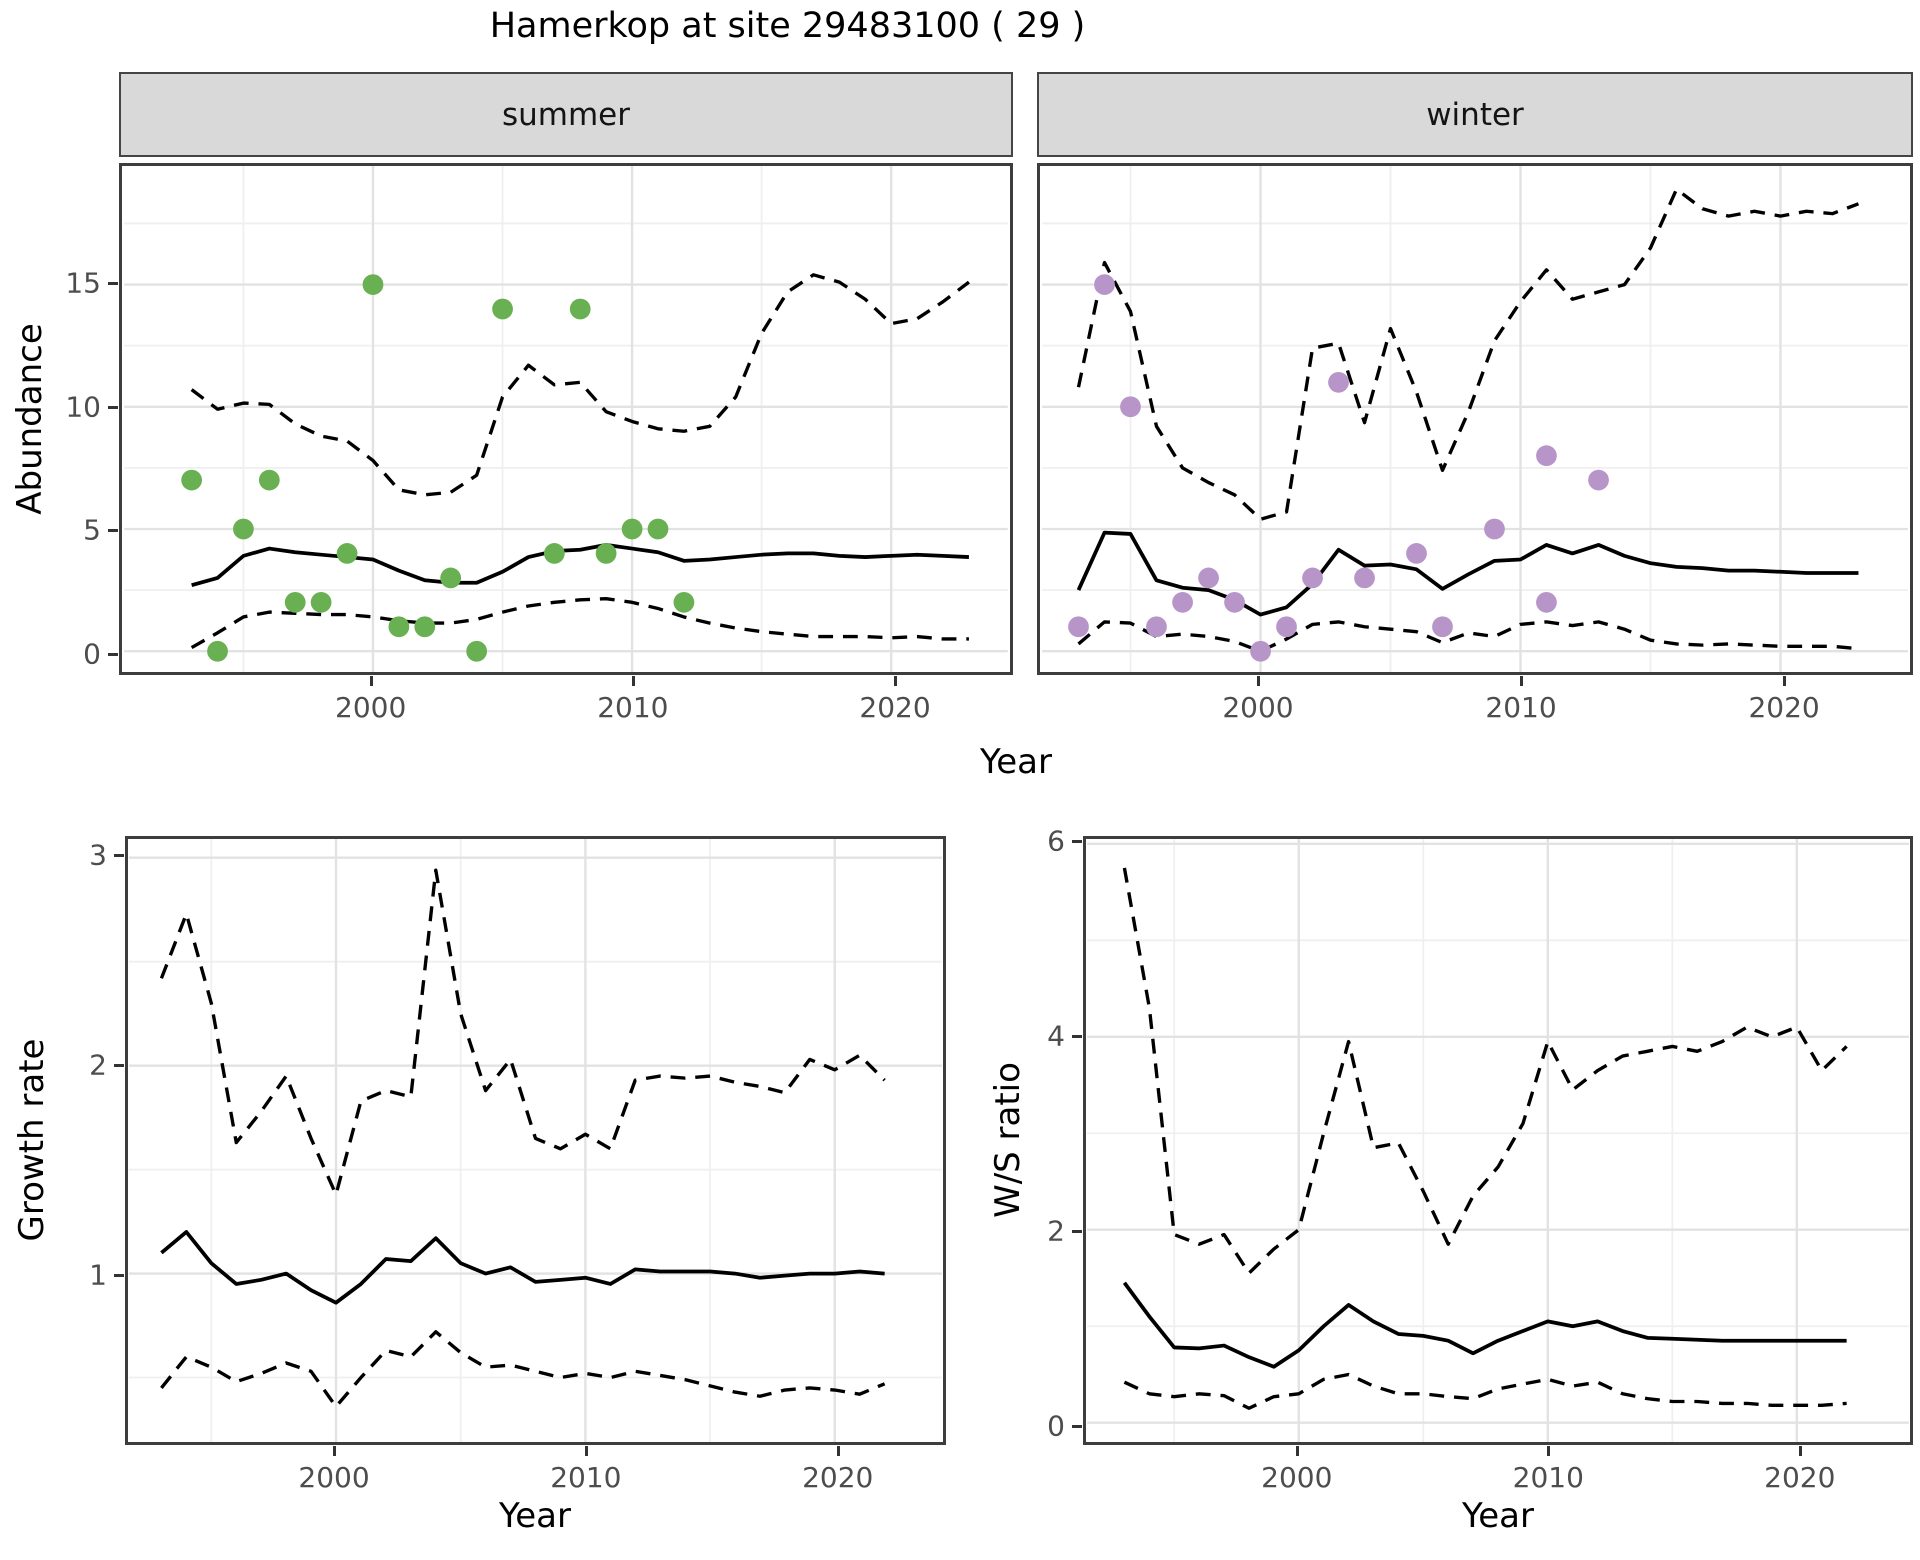 The image size is (1920, 1560). What do you see at coordinates (32, 1140) in the screenshot?
I see `growth-rate-axis-title: Growth rate` at bounding box center [32, 1140].